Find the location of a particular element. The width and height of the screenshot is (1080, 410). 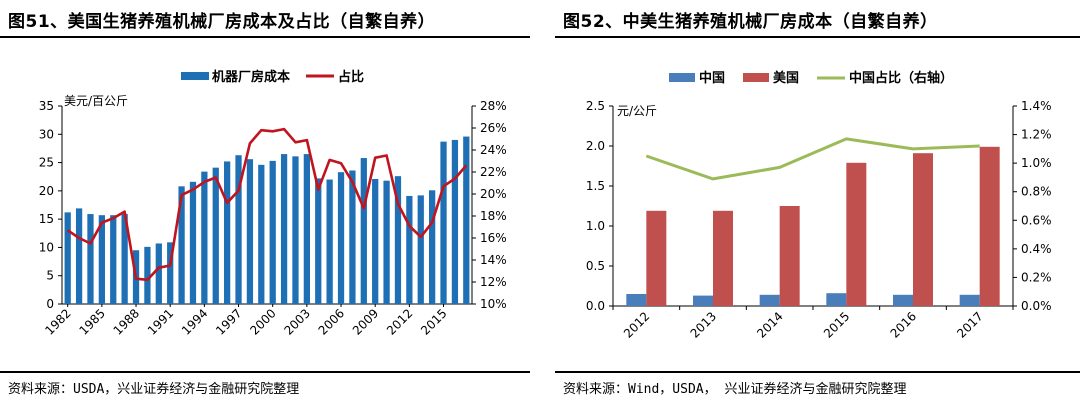

y2-tick-label: 0.4% is located at coordinates (1036, 249).